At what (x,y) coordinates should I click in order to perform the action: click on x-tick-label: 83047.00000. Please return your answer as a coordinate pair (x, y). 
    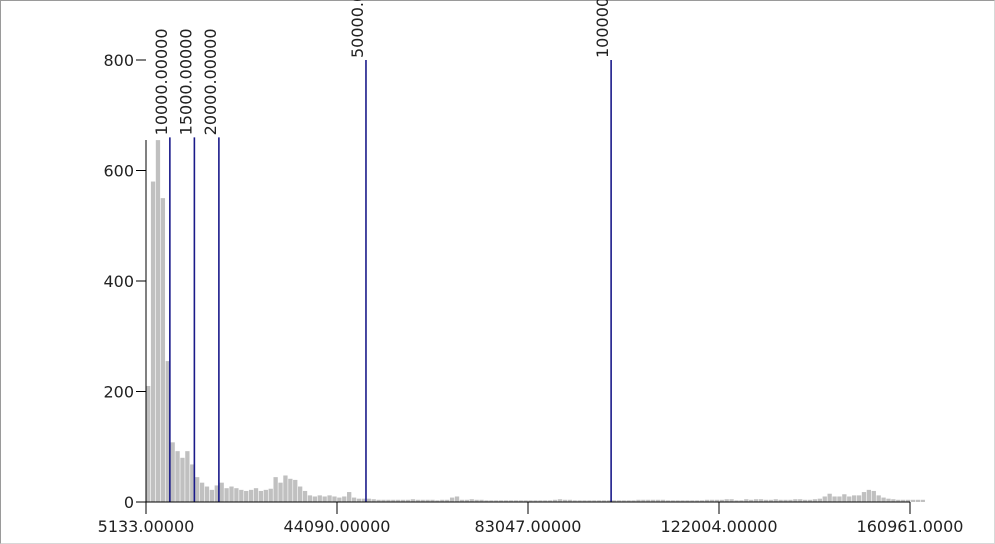
    Looking at the image, I should click on (528, 526).